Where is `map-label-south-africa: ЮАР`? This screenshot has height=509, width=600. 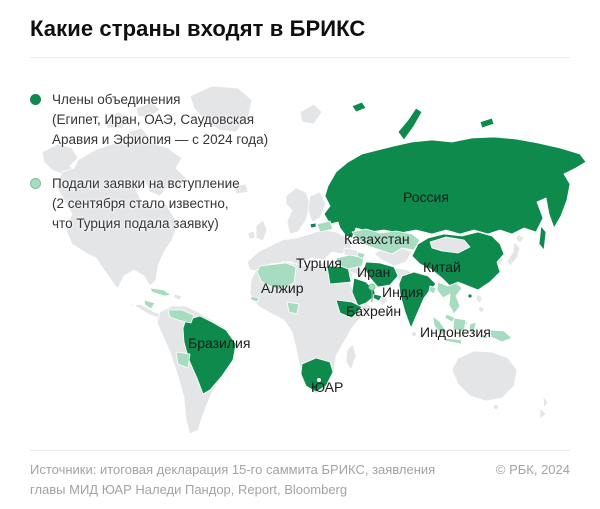
map-label-south-africa: ЮАР is located at coordinates (327, 387).